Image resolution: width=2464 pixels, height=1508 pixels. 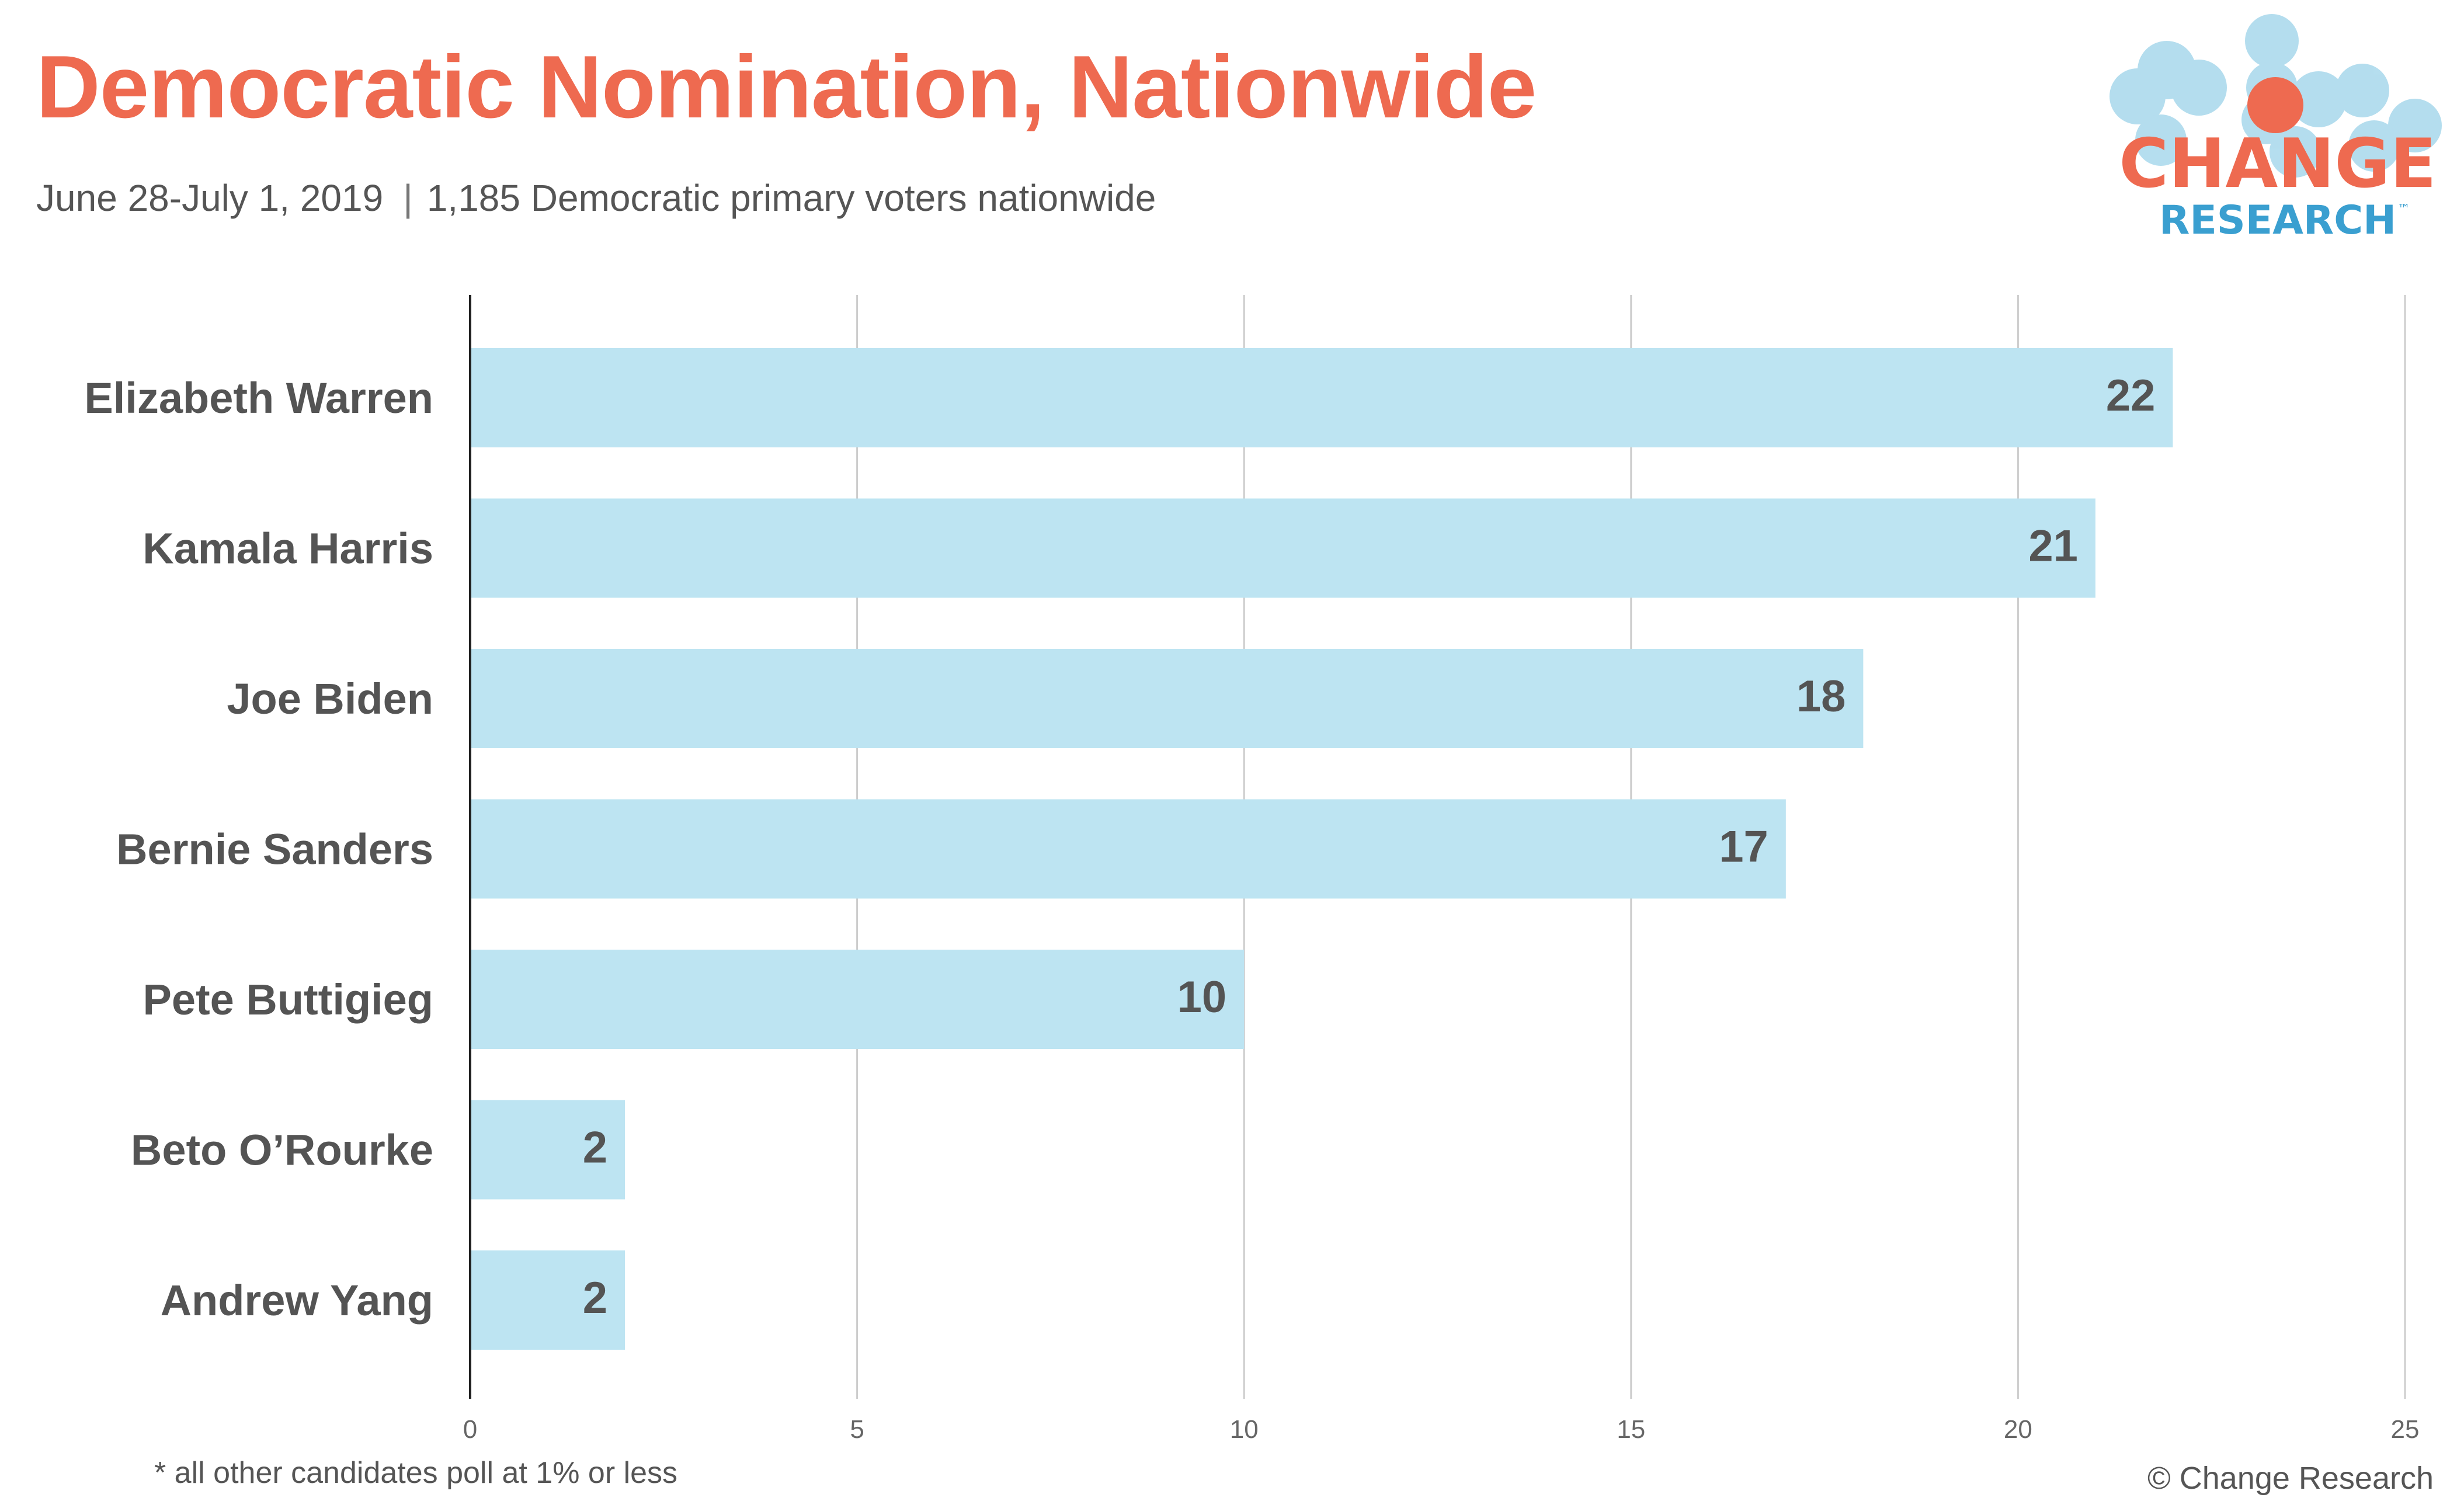 I want to click on category-label-5: Beto O’Rourke, so click(x=282, y=1150).